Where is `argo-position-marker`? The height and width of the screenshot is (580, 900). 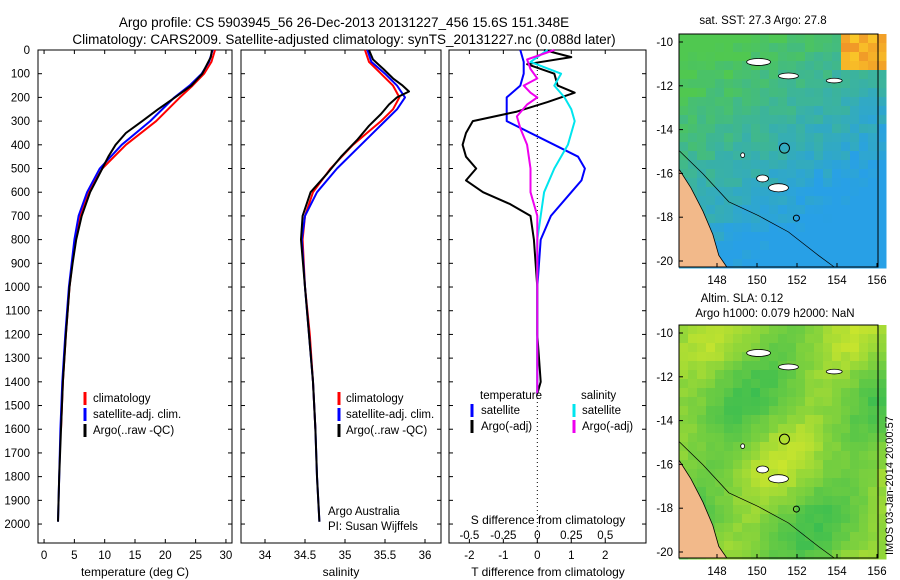 argo-position-marker is located at coordinates (784, 439).